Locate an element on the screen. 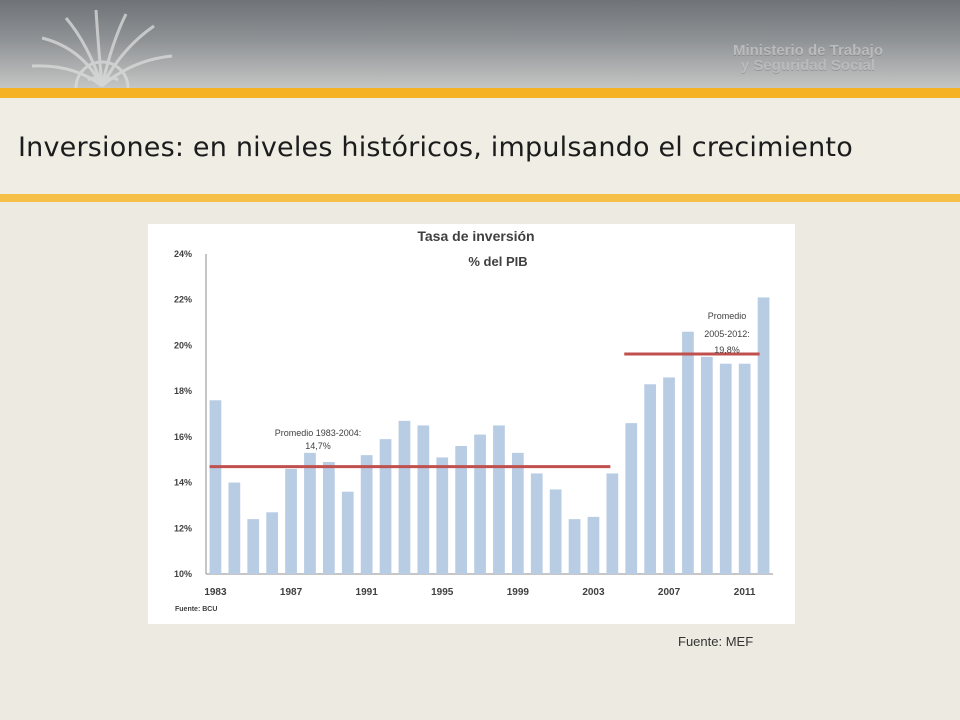  average-label-1983-2004-line2: 14,7% is located at coordinates (318, 446).